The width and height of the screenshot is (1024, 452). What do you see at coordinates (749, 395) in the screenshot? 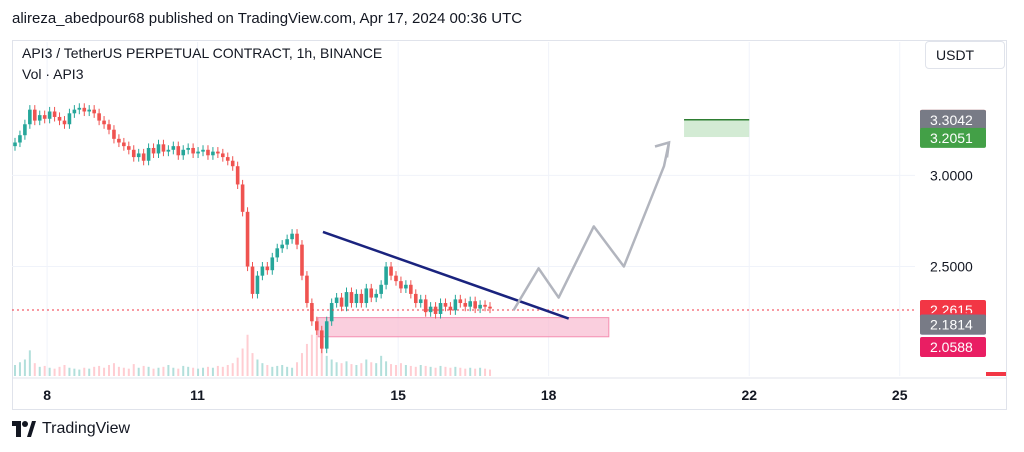
I see `x-tick-label: 22` at bounding box center [749, 395].